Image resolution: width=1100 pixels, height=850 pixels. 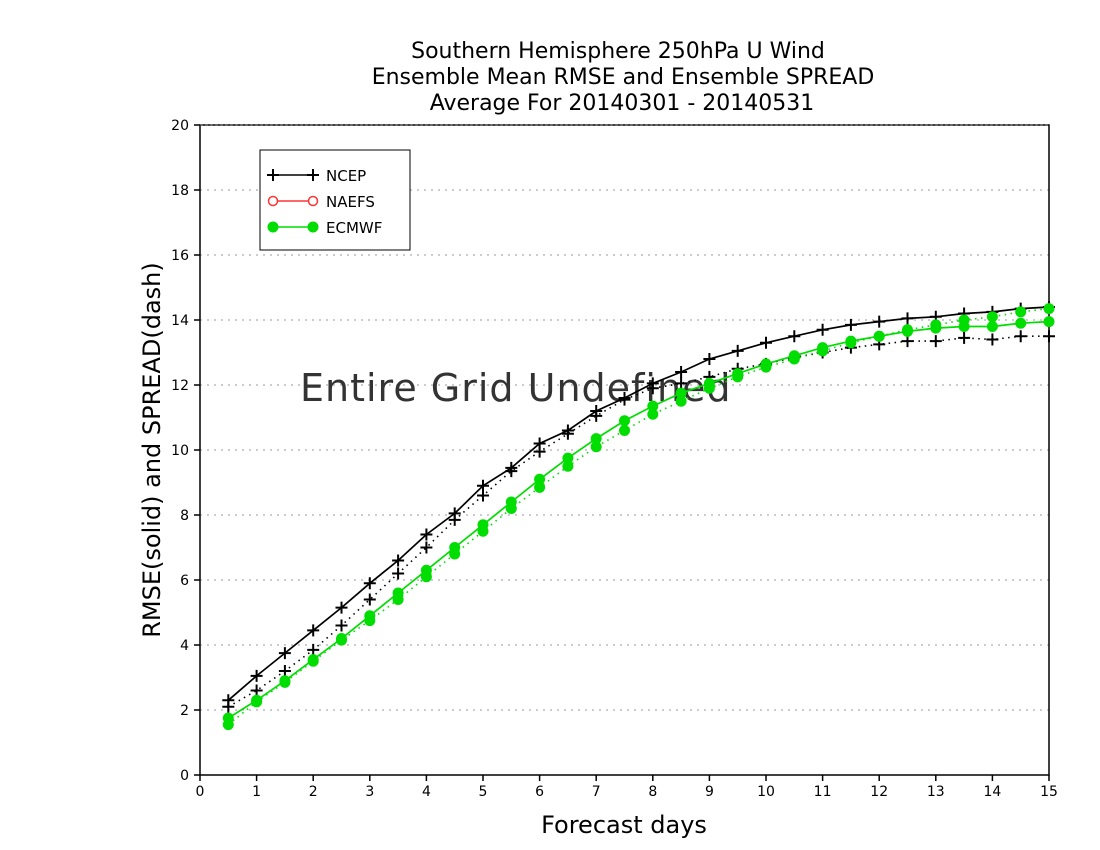 What do you see at coordinates (709, 792) in the screenshot?
I see `x-tick-label-9: 9` at bounding box center [709, 792].